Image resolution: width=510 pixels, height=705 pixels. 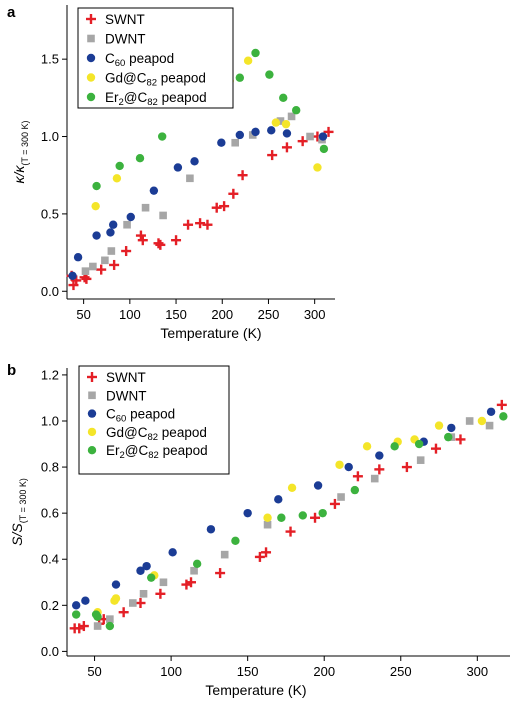 I want to click on panel-label: a, so click(x=11, y=12).